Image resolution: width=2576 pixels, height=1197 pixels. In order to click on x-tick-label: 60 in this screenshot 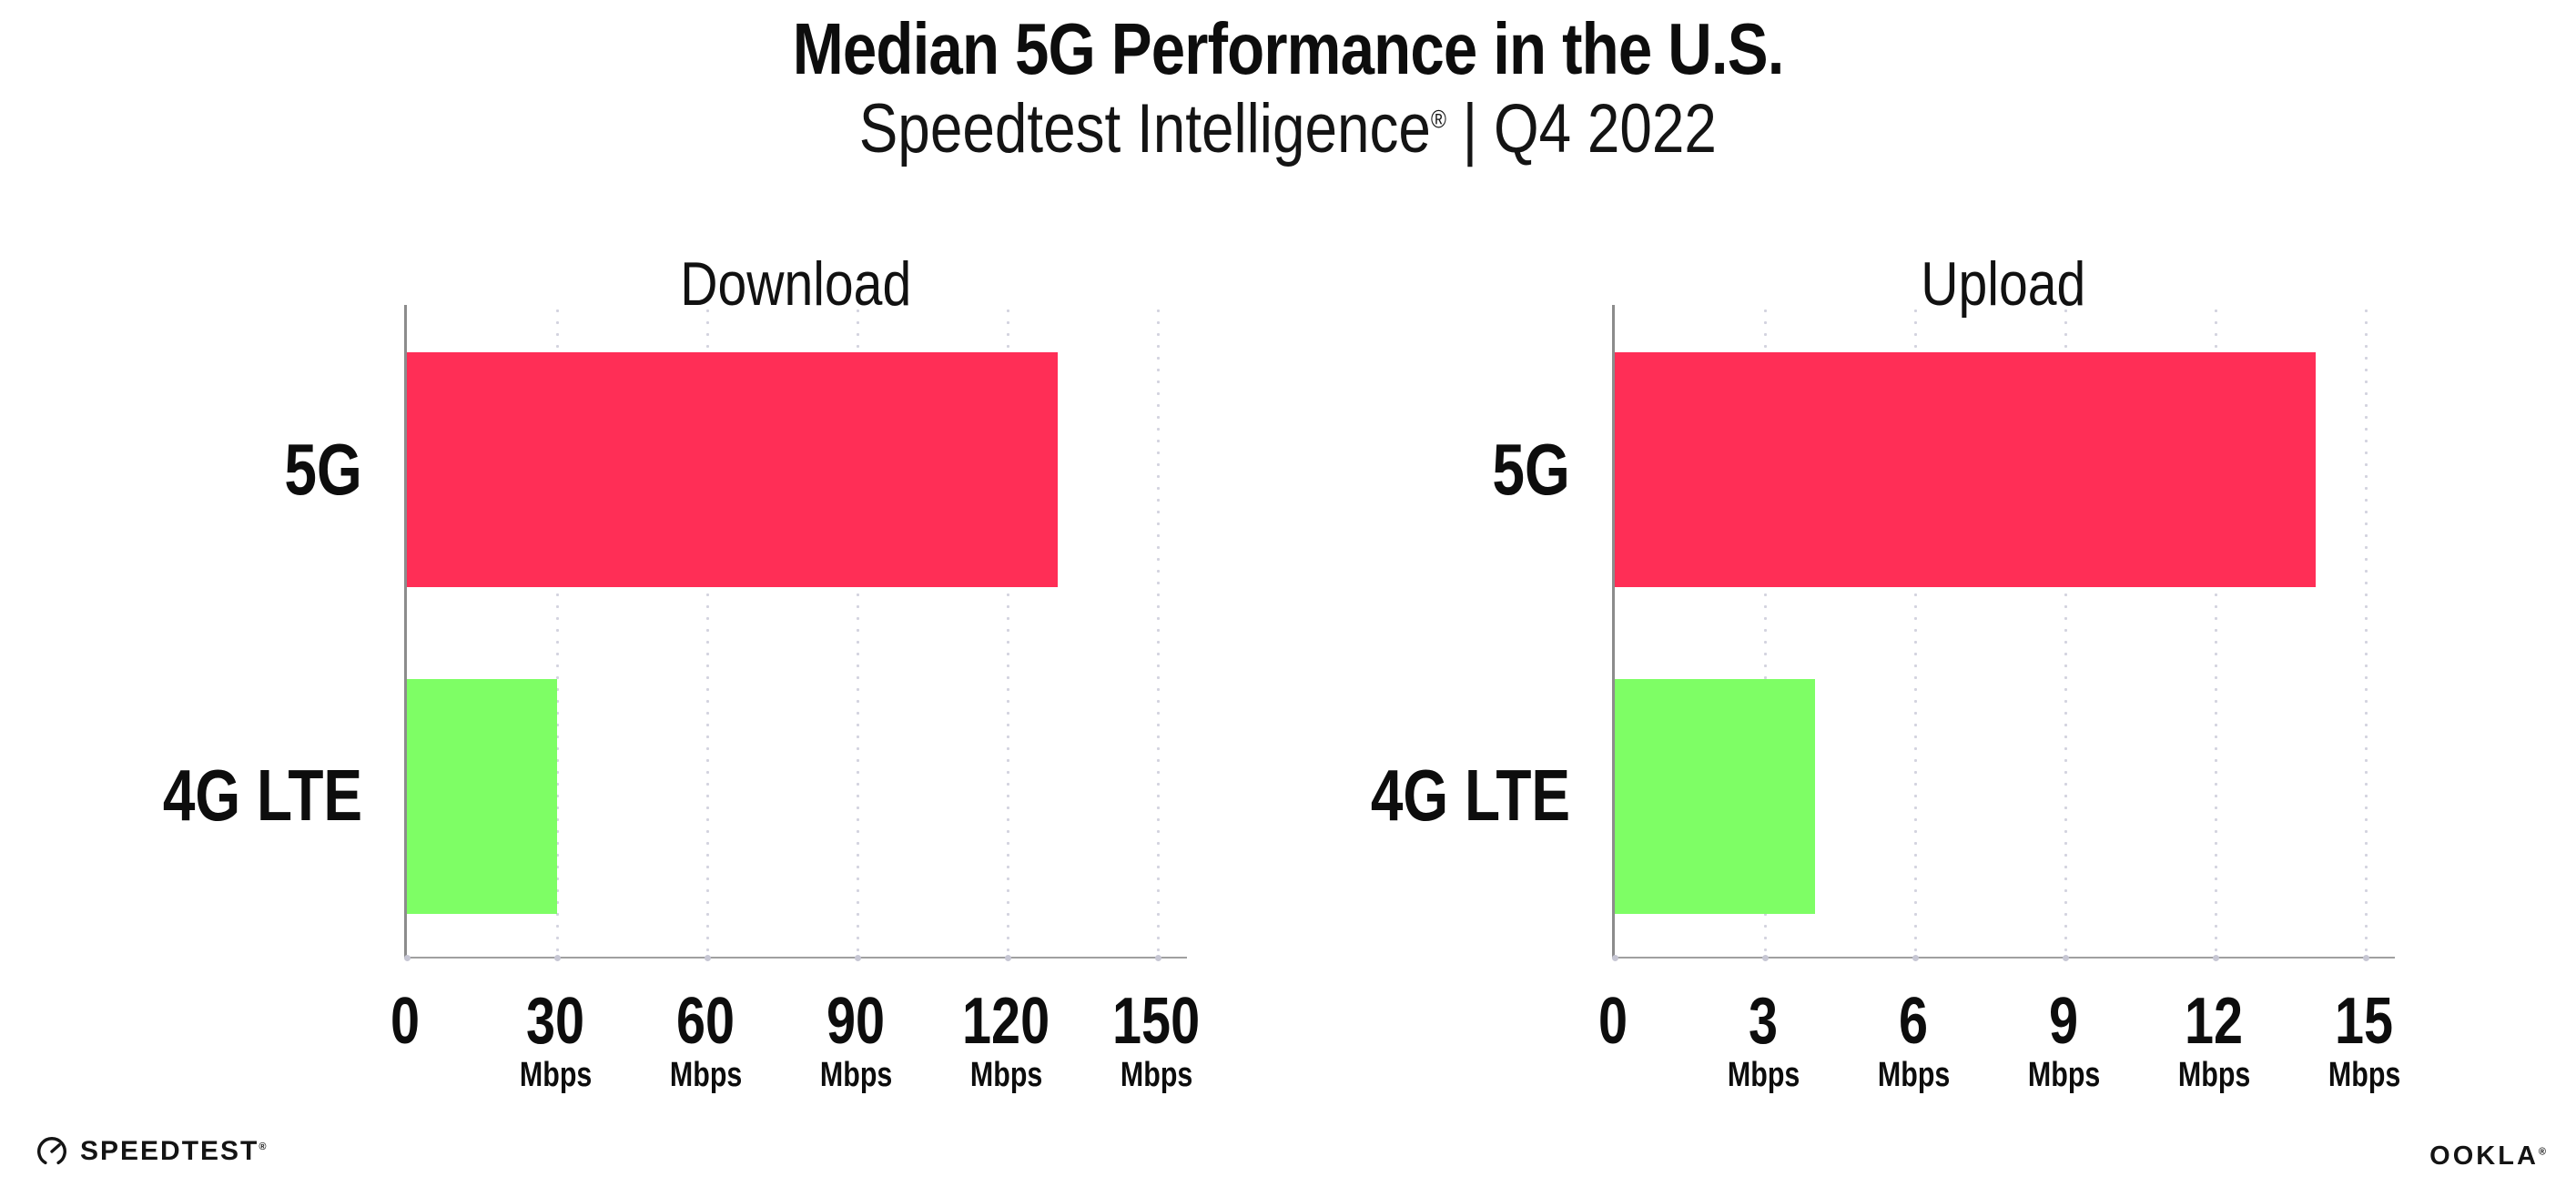, I will do `click(705, 1021)`.